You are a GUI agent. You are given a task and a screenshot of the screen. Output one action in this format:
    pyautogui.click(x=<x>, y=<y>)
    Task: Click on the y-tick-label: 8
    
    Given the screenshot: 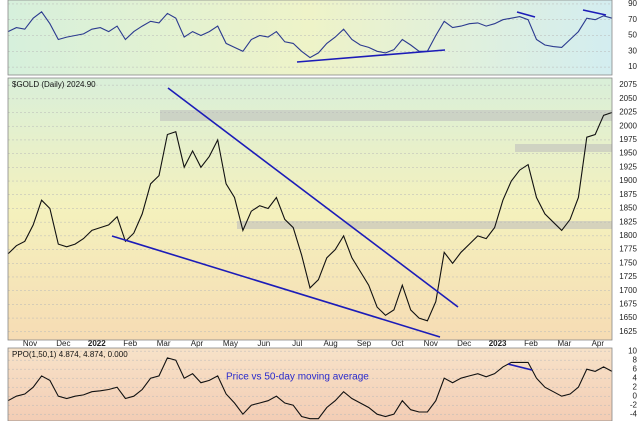 What is the action you would take?
    pyautogui.click(x=635, y=359)
    